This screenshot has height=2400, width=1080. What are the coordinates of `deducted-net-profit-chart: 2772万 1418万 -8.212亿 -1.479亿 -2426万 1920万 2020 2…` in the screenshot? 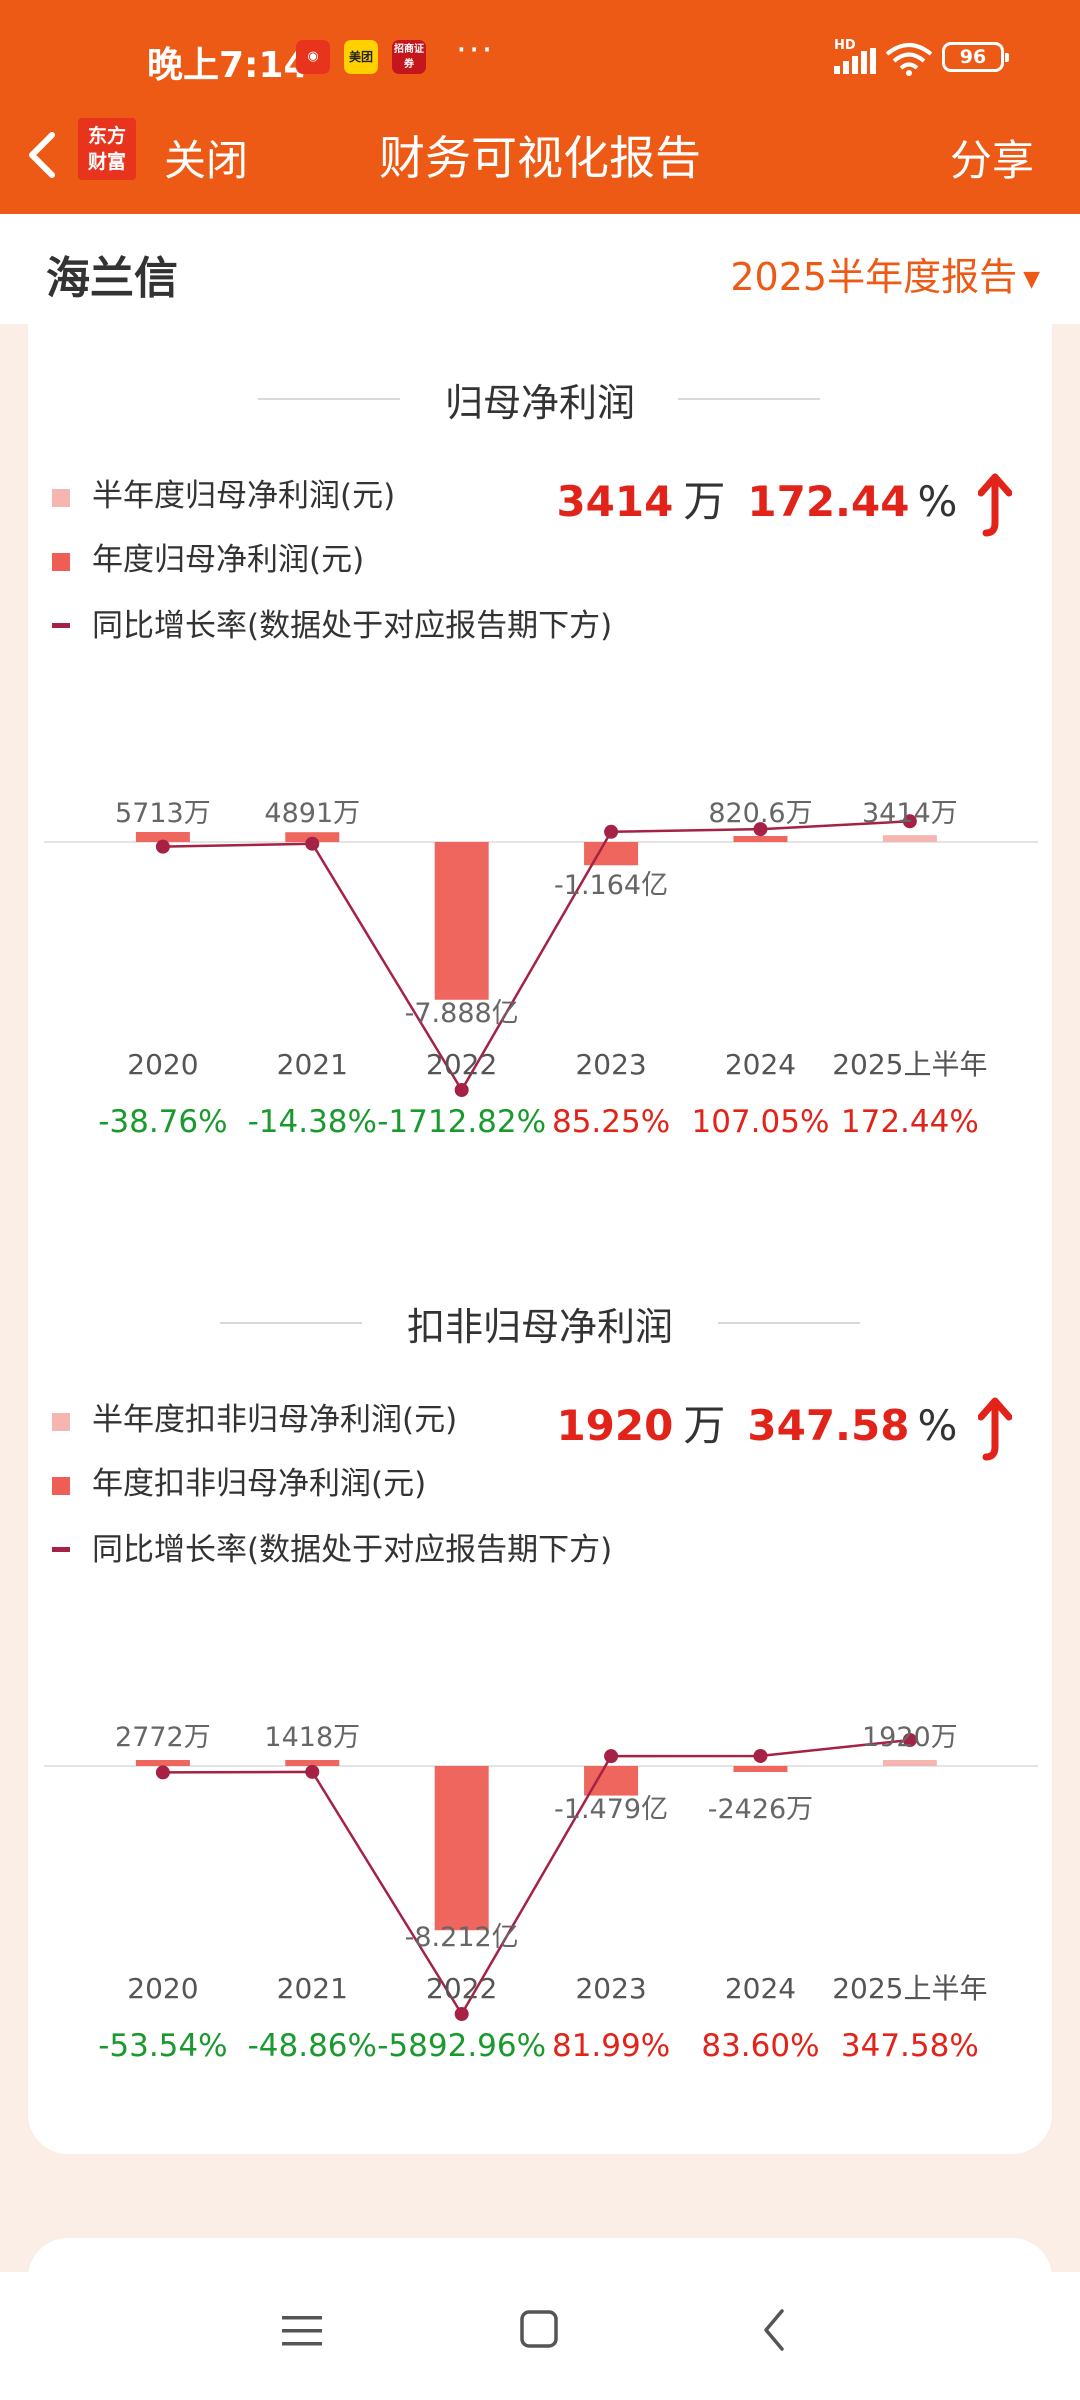 It's located at (541, 1893).